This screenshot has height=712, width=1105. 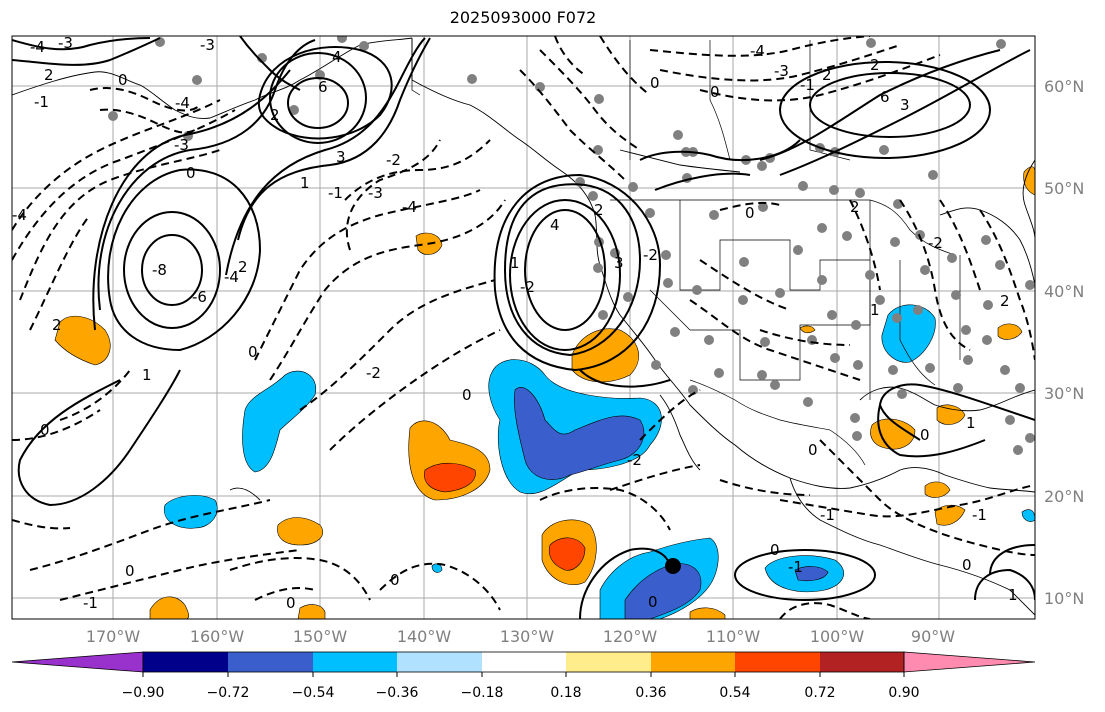 What do you see at coordinates (159, 270) in the screenshot?
I see `svg-text: -8` at bounding box center [159, 270].